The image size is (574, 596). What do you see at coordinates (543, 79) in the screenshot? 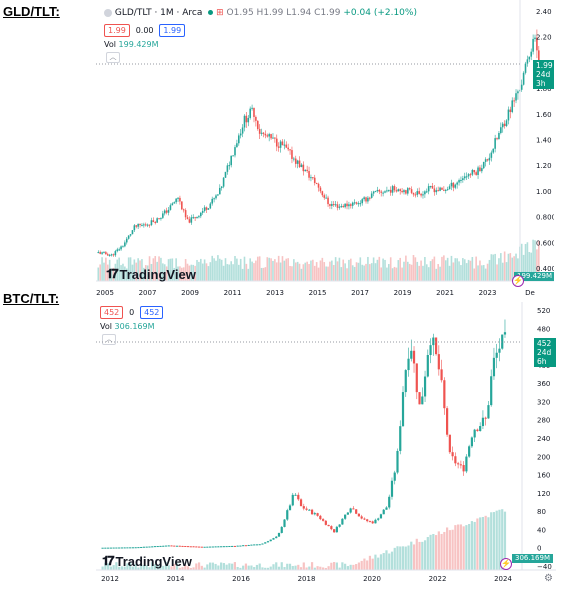
I see `last-price-countdown: 24d 3h` at bounding box center [543, 79].